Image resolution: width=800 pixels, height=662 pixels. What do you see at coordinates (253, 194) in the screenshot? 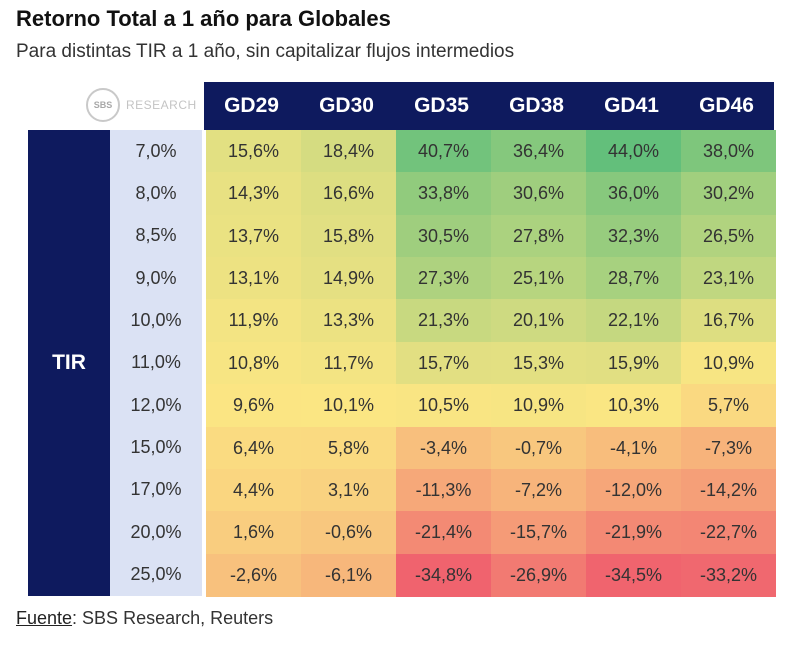
I see `heatmap-cell: 14,3%` at bounding box center [253, 194].